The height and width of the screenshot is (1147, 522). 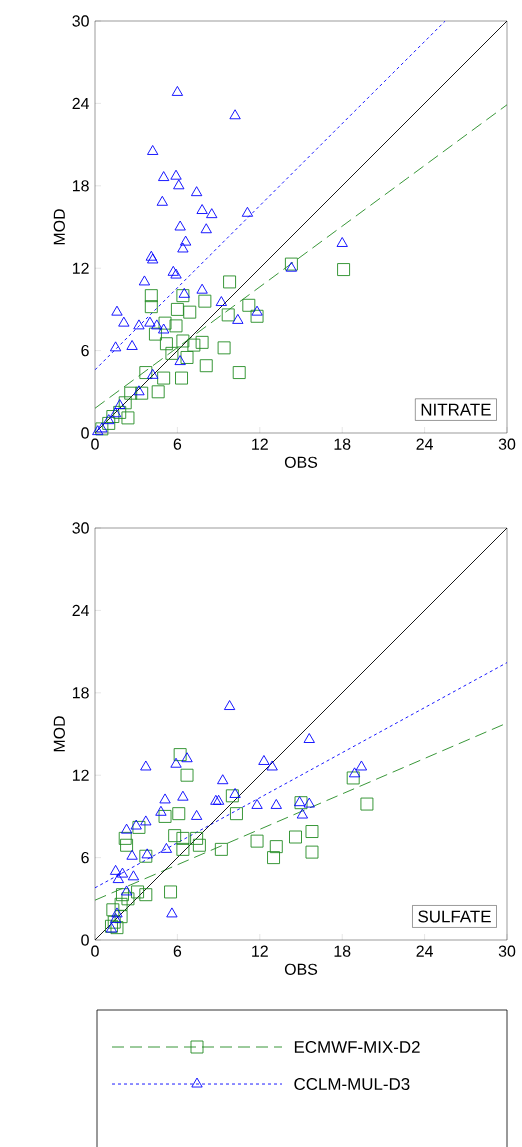 What do you see at coordinates (357, 1047) in the screenshot?
I see `text: ECMWF-MIX-D2` at bounding box center [357, 1047].